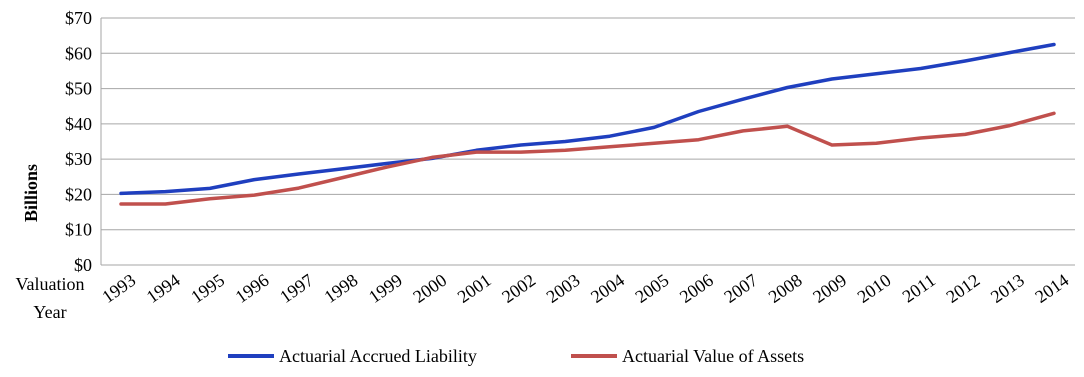 The height and width of the screenshot is (377, 1084). I want to click on x-tick-label: 2010, so click(874, 288).